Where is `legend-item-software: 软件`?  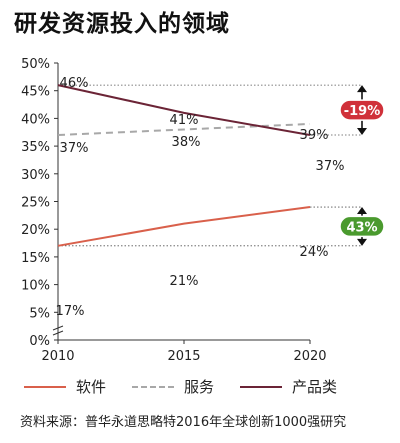 legend-item-software: 软件 is located at coordinates (65, 386).